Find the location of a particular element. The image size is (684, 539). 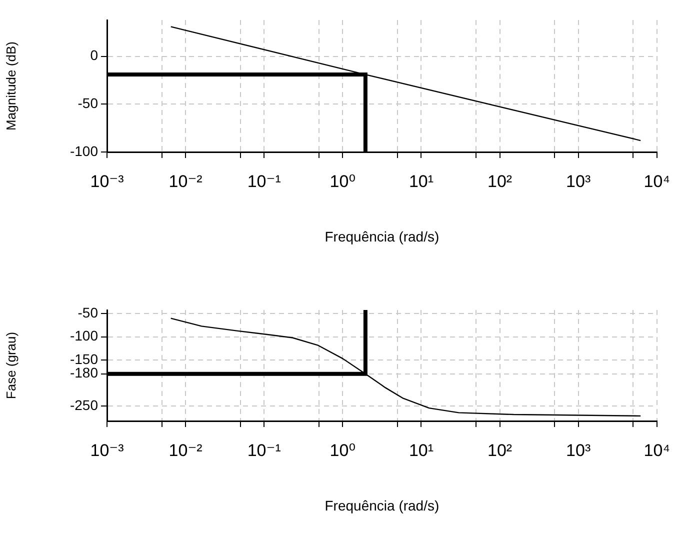

y-tick-label: 0 is located at coordinates (94, 55).